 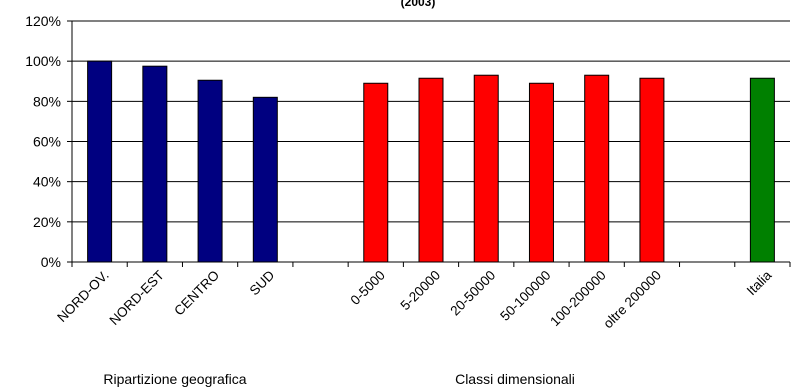 What do you see at coordinates (196, 293) in the screenshot?
I see `x-tick-label: CENTRO` at bounding box center [196, 293].